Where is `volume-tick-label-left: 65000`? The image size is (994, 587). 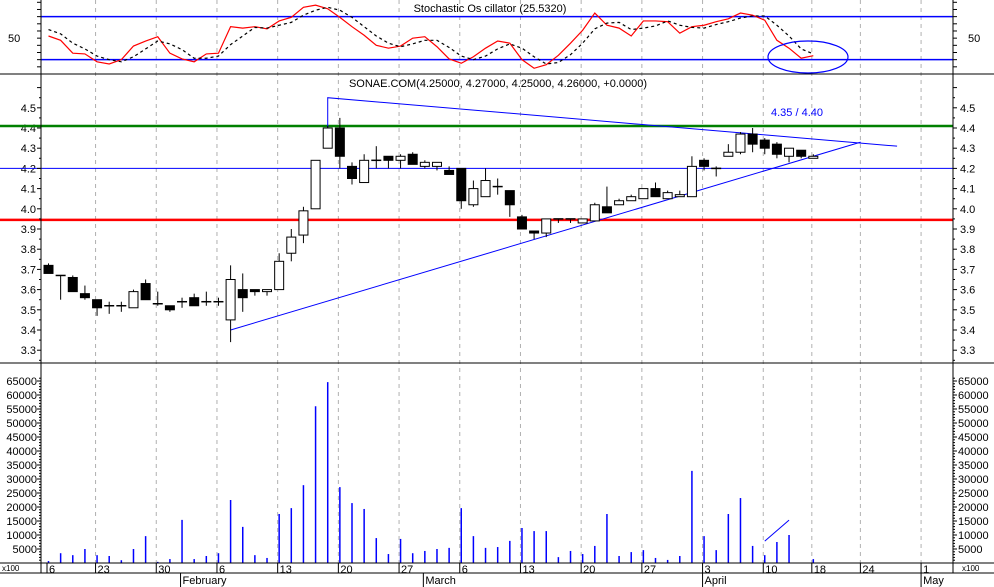 volume-tick-label-left: 65000 is located at coordinates (21, 382).